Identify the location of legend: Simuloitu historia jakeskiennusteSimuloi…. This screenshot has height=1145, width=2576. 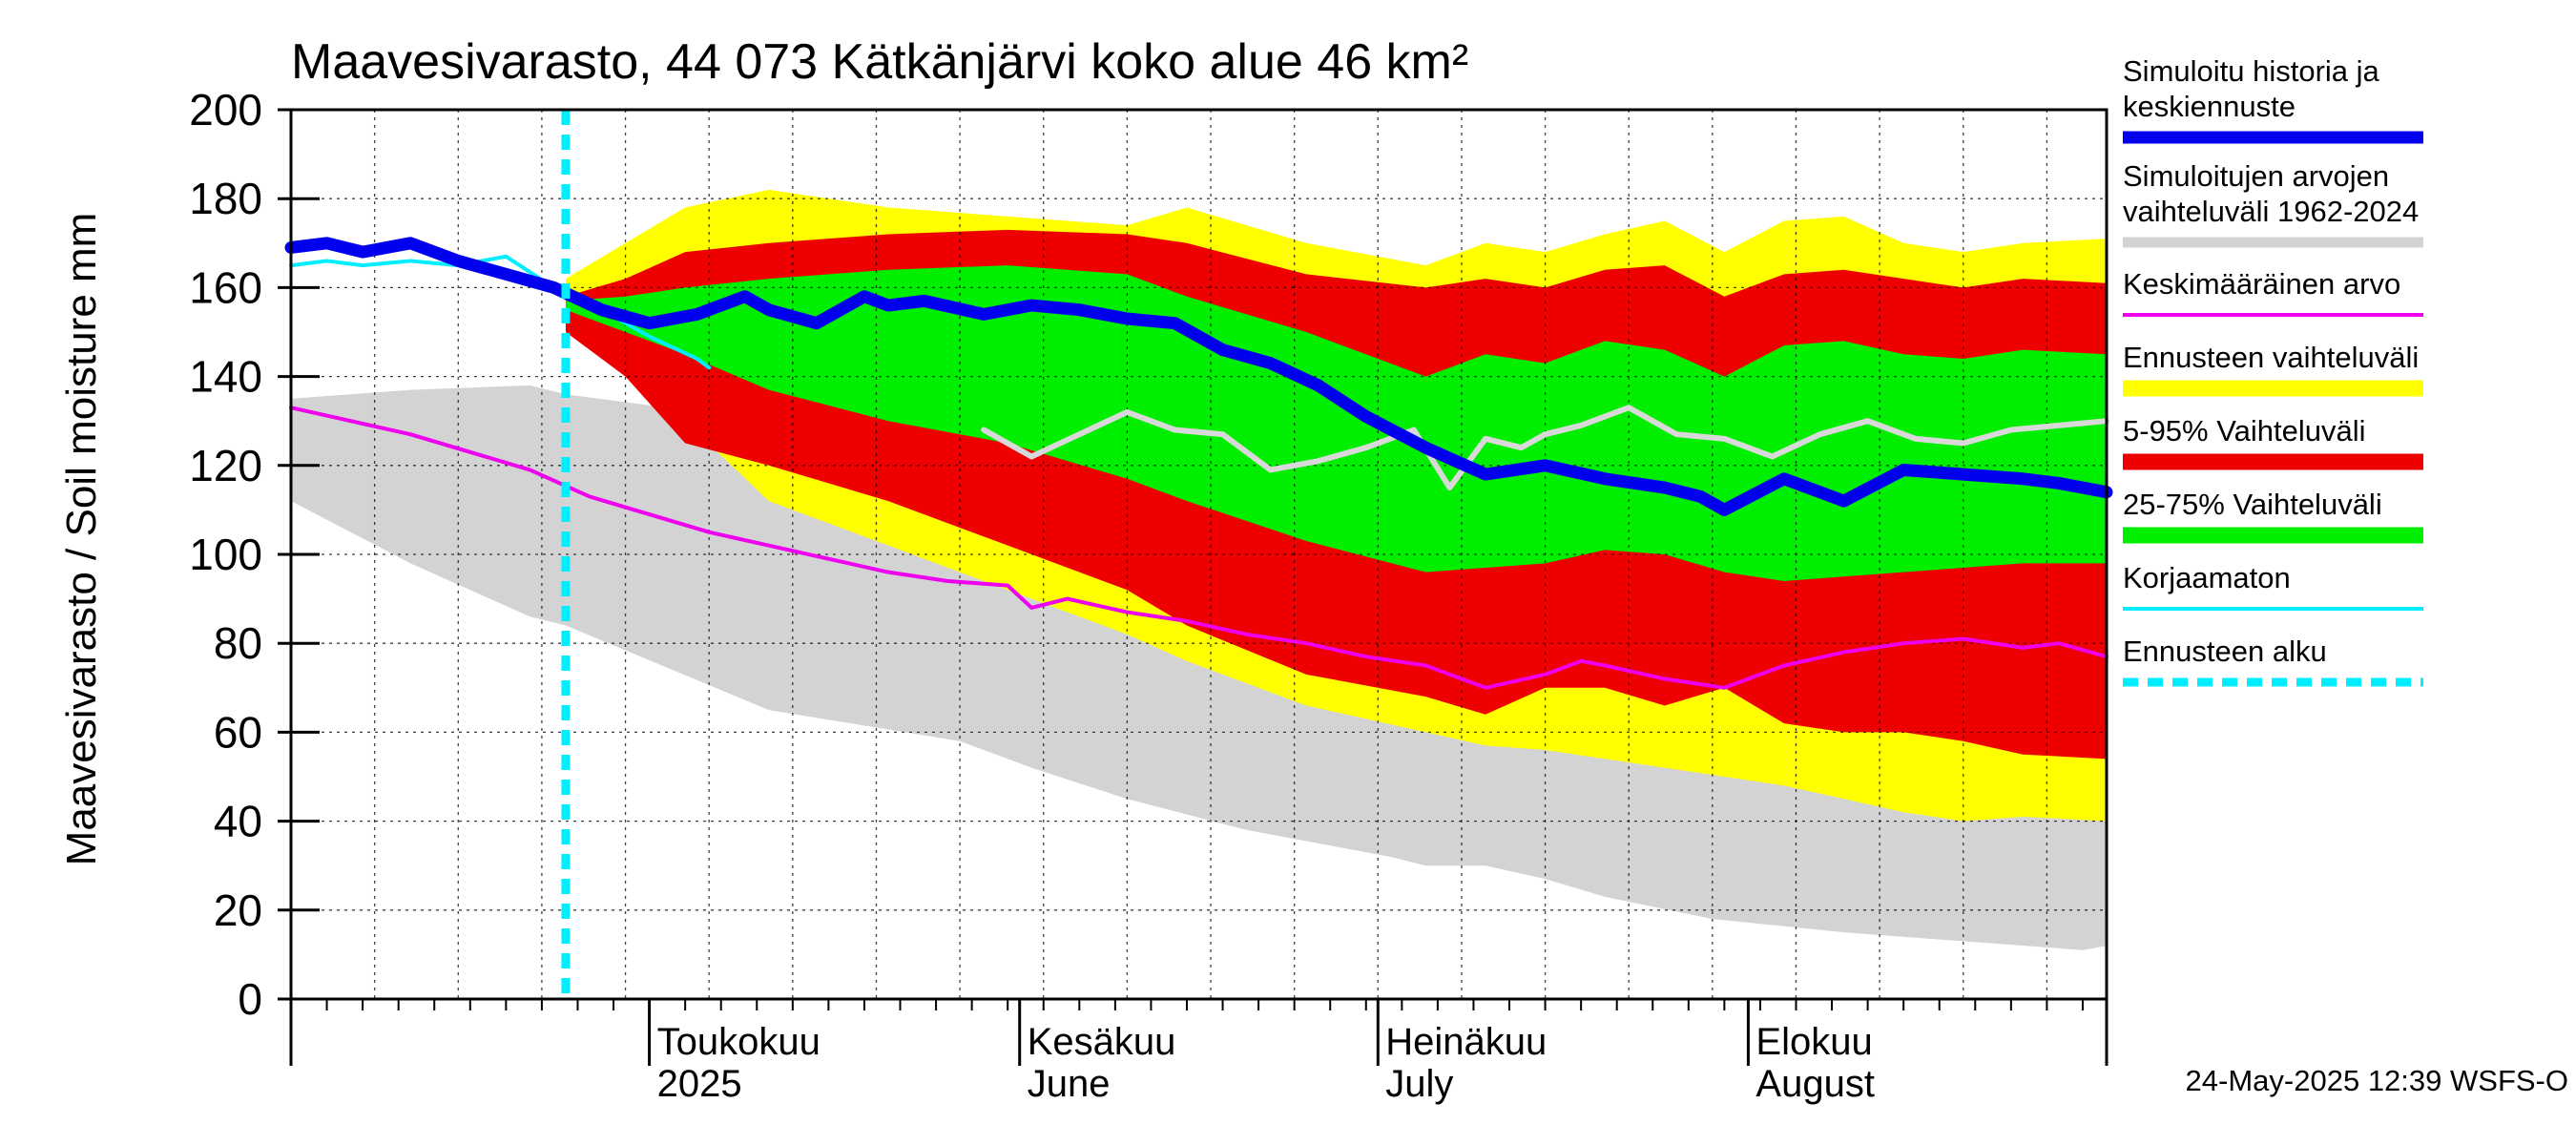
(2273, 370).